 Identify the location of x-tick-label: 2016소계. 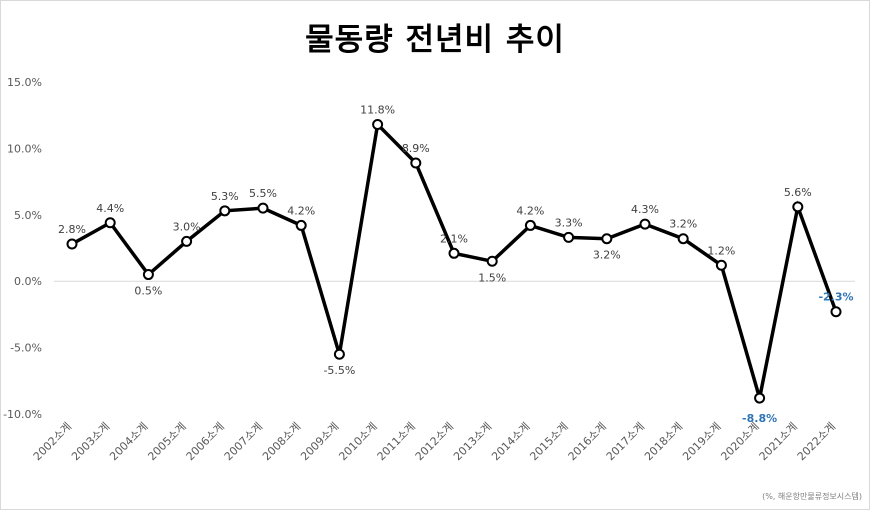
(587, 441).